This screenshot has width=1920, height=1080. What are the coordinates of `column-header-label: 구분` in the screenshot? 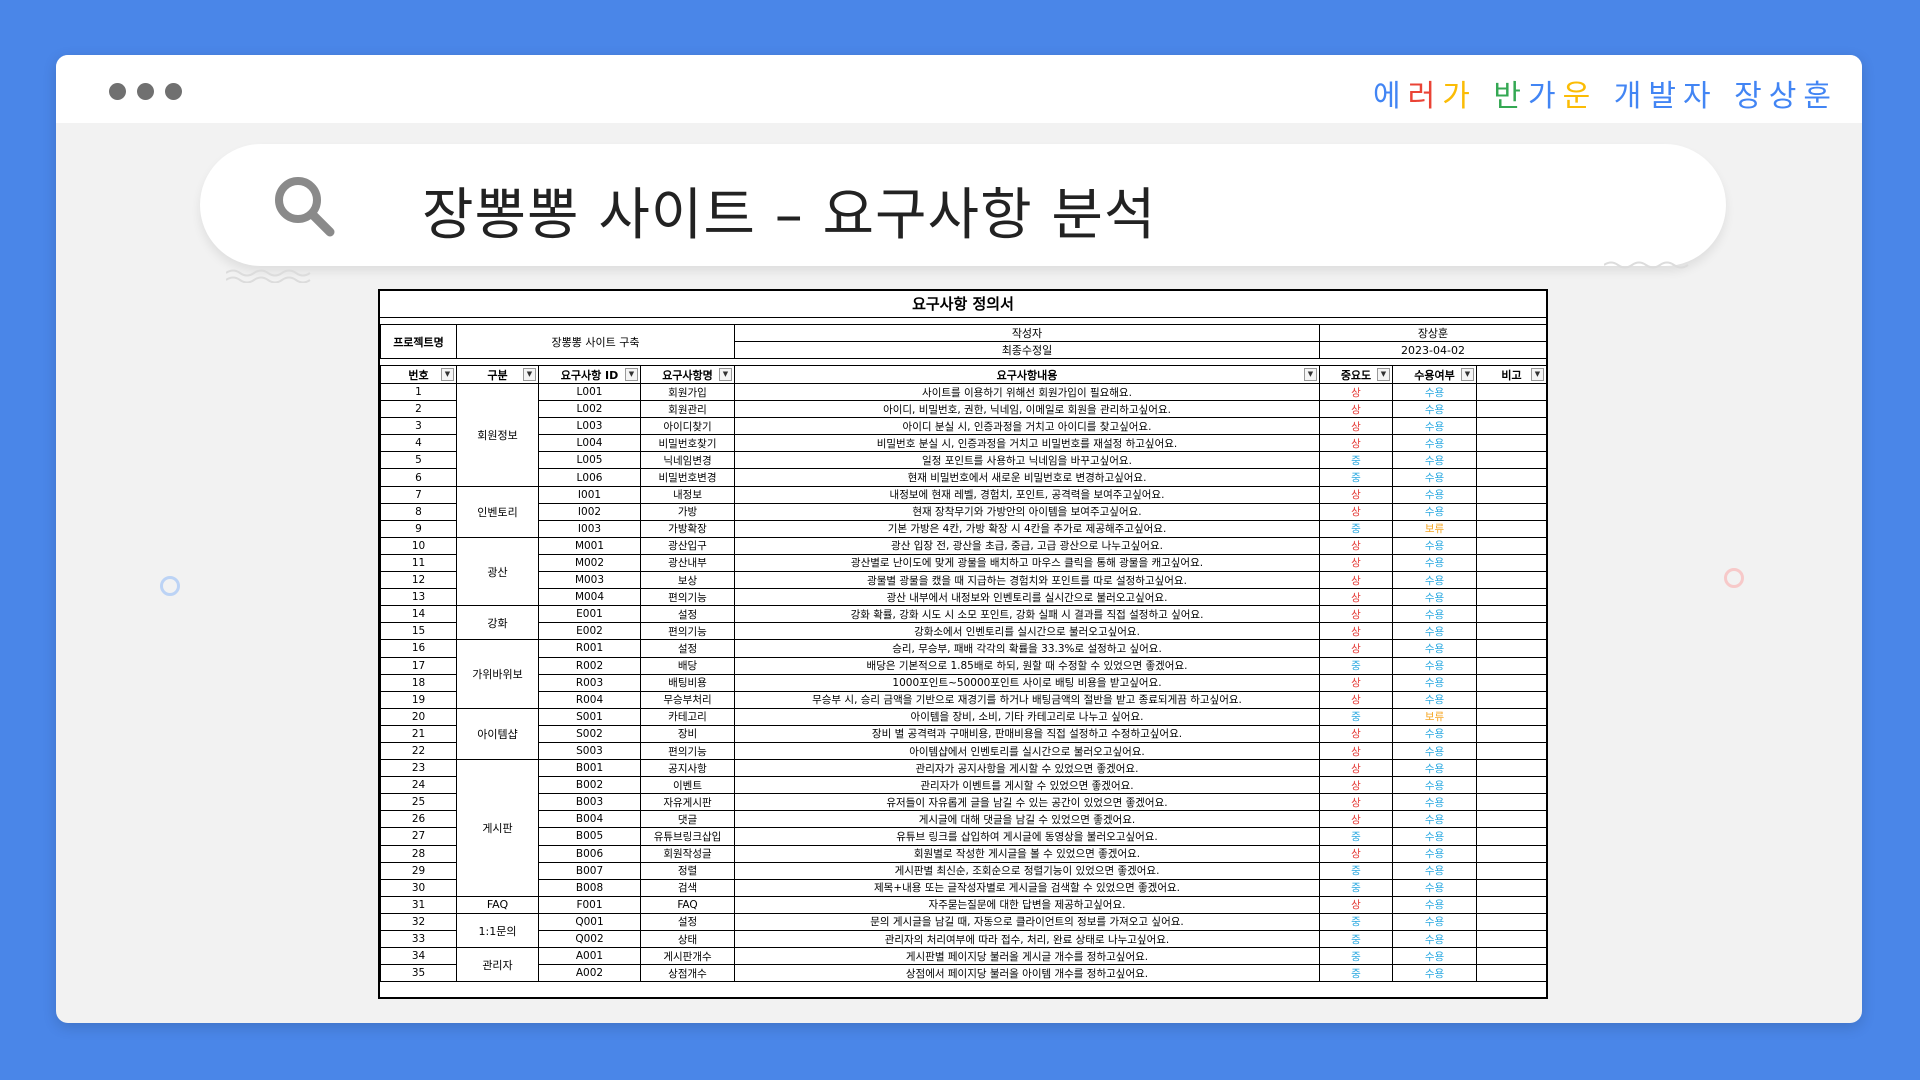 It's located at (497, 375).